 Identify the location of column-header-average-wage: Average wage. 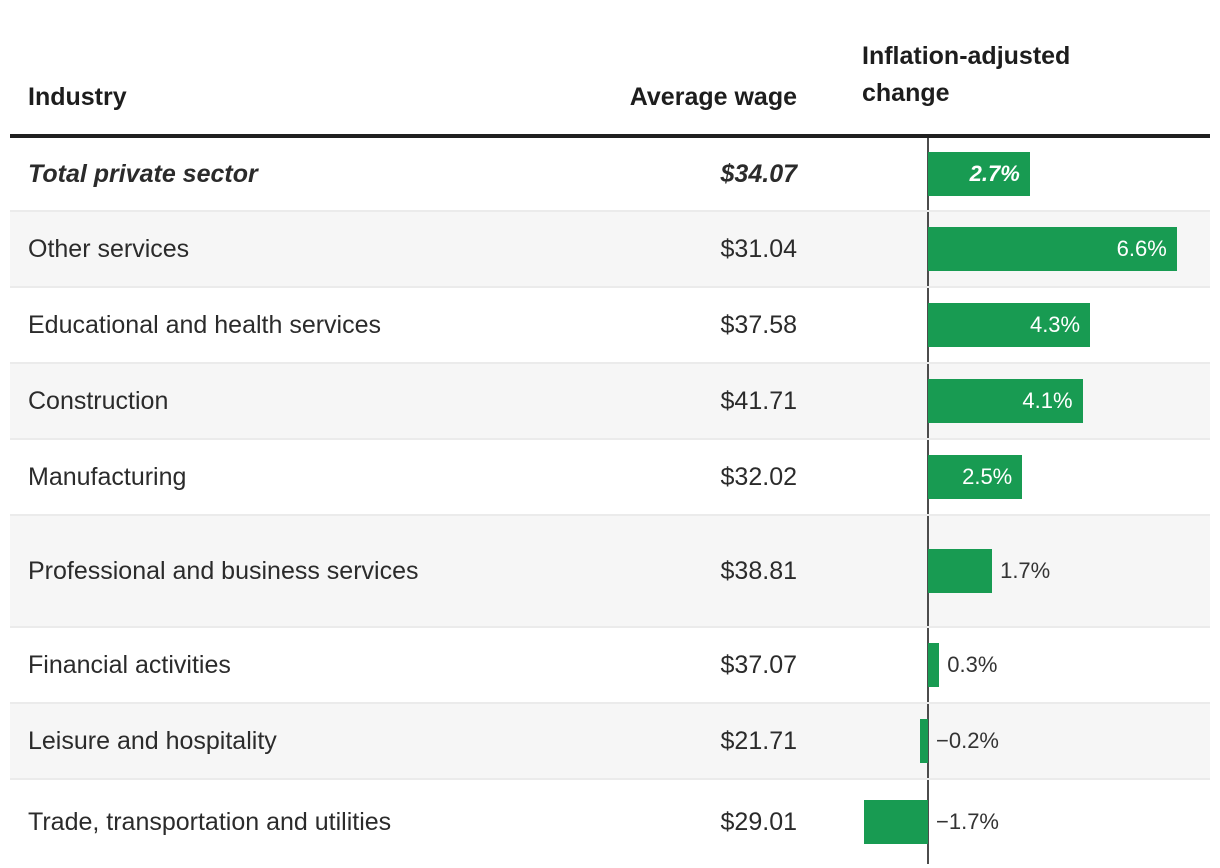
(713, 97).